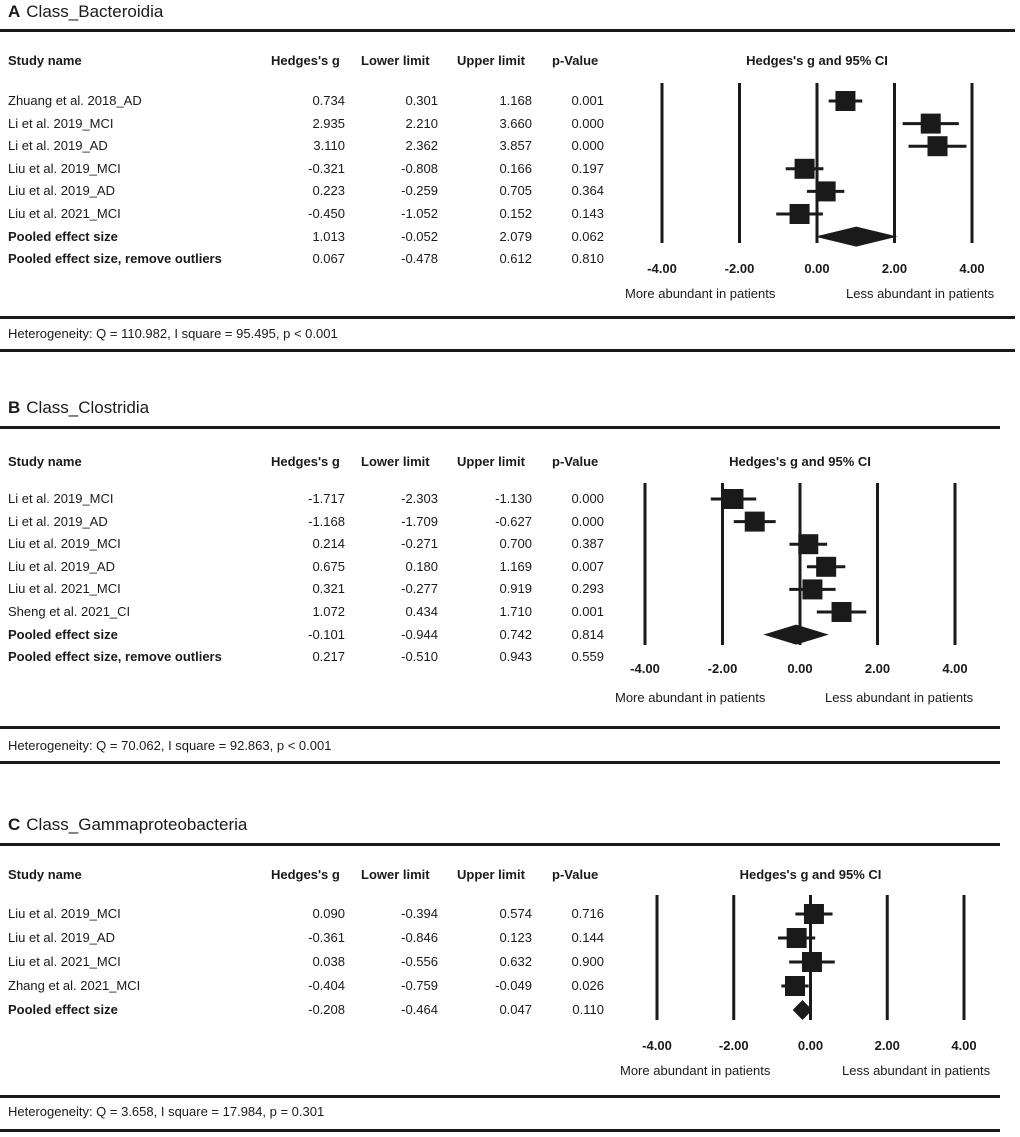 The height and width of the screenshot is (1137, 1020). Describe the element at coordinates (419, 961) in the screenshot. I see `cell-lower: -0.556` at that location.